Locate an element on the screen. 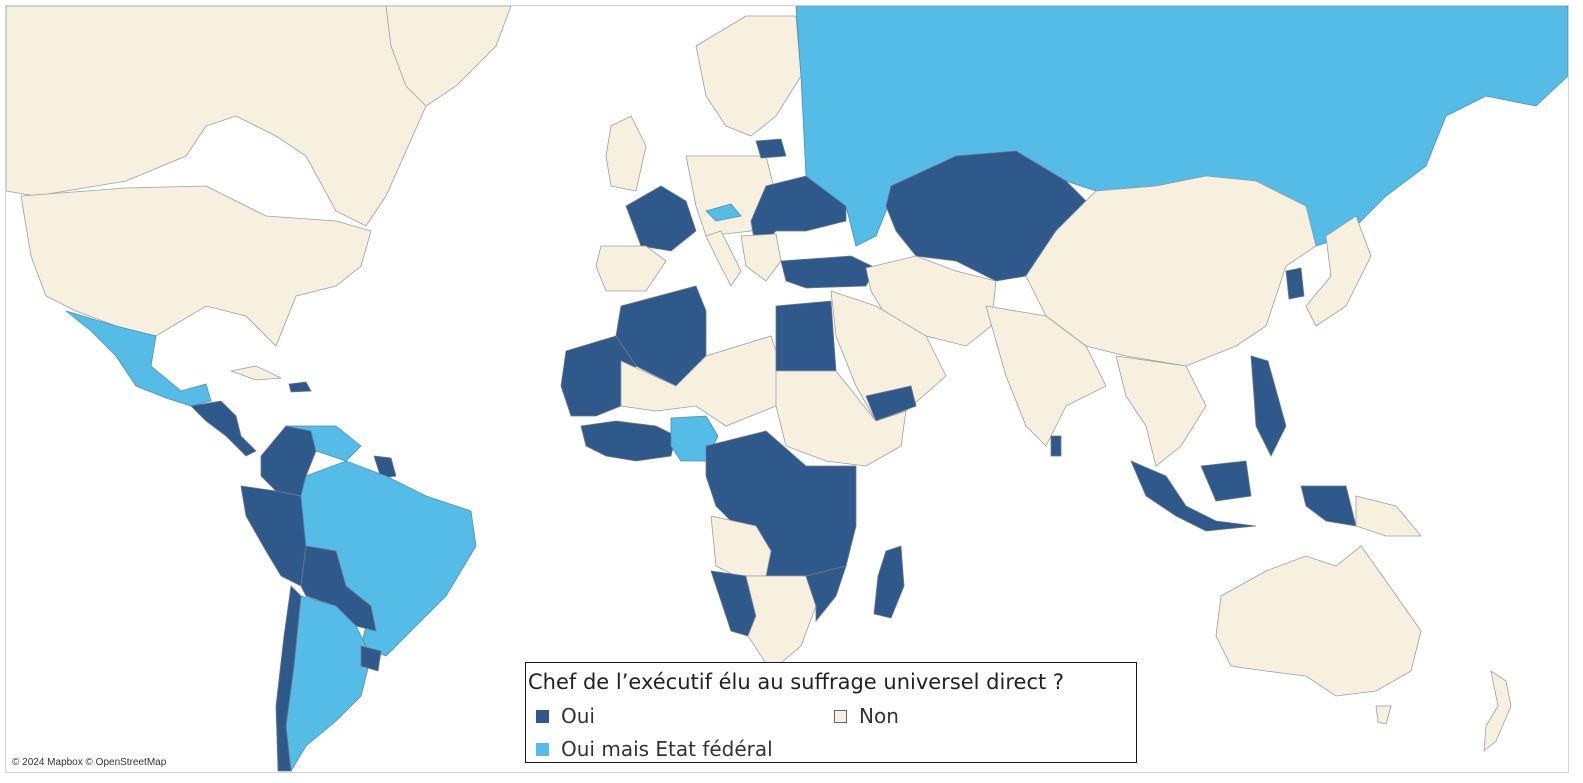 This screenshot has height=783, width=1583. region-peru-ecuador is located at coordinates (273, 536).